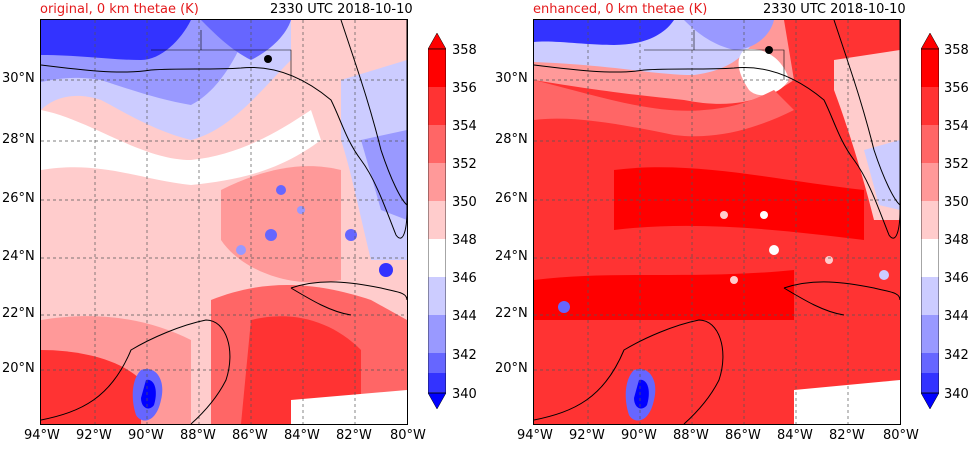 This screenshot has width=972, height=449. Describe the element at coordinates (119, 9) in the screenshot. I see `panel-title: original, 0 km thetae (K)` at that location.